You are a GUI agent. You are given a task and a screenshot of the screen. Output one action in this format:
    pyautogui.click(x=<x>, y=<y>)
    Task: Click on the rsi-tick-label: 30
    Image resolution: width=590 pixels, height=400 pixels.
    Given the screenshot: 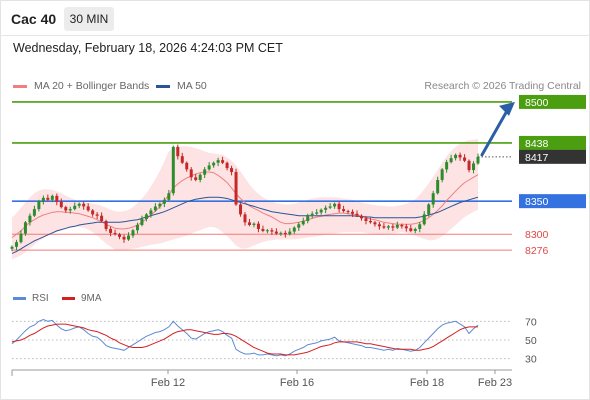 What is the action you would take?
    pyautogui.click(x=531, y=360)
    